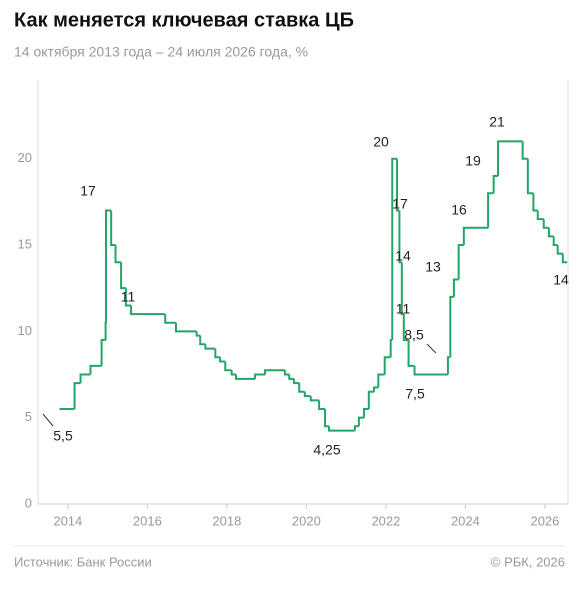 The width and height of the screenshot is (579, 589). What do you see at coordinates (147, 520) in the screenshot?
I see `x-tick-label: 2016` at bounding box center [147, 520].